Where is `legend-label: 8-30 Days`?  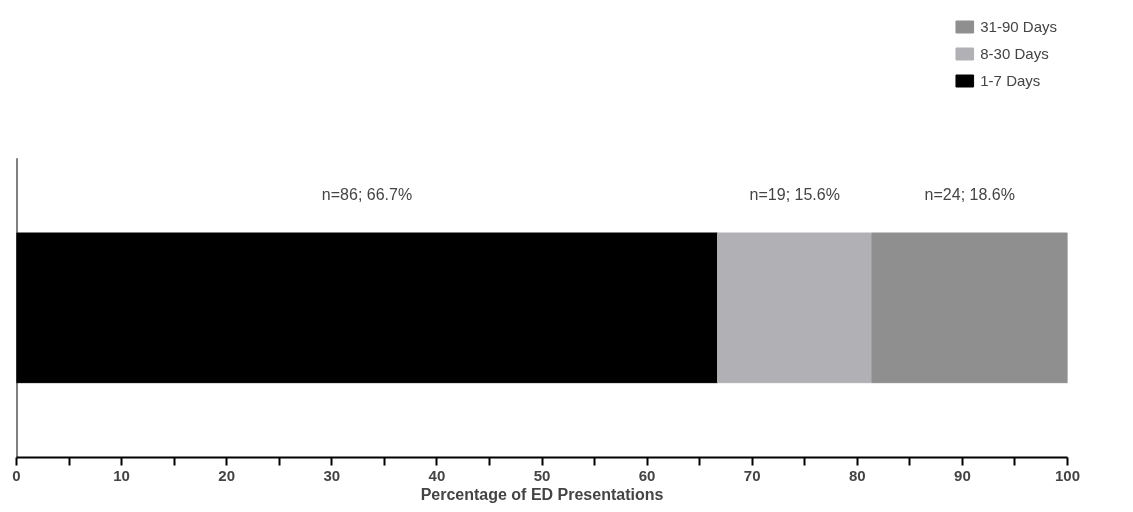
legend-label: 8-30 Days is located at coordinates (1014, 53).